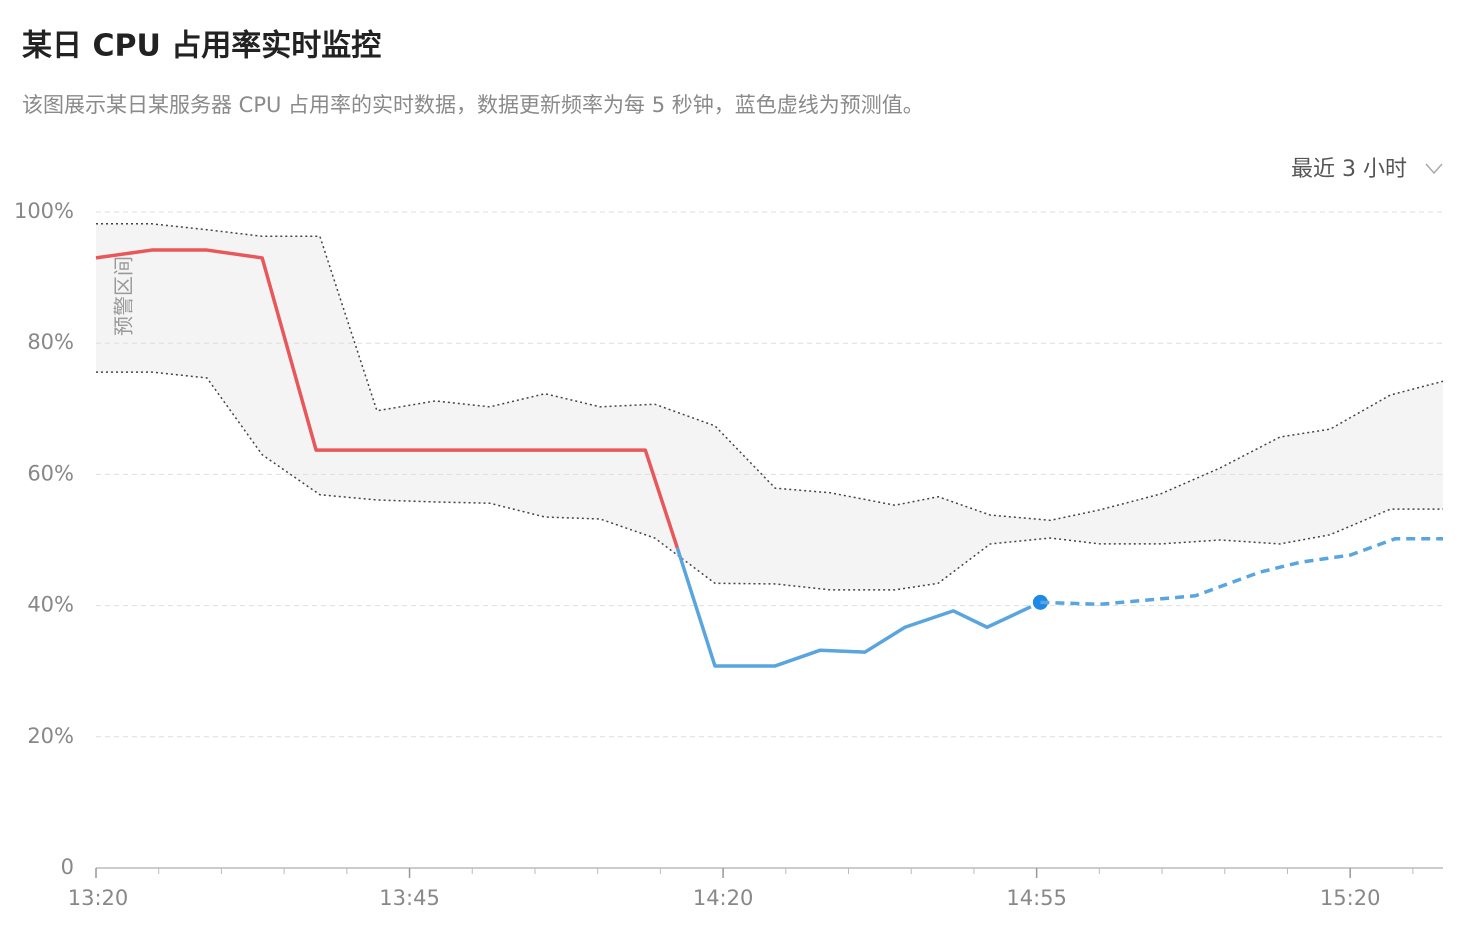  What do you see at coordinates (1036, 898) in the screenshot?
I see `x-tick-label: 14:55` at bounding box center [1036, 898].